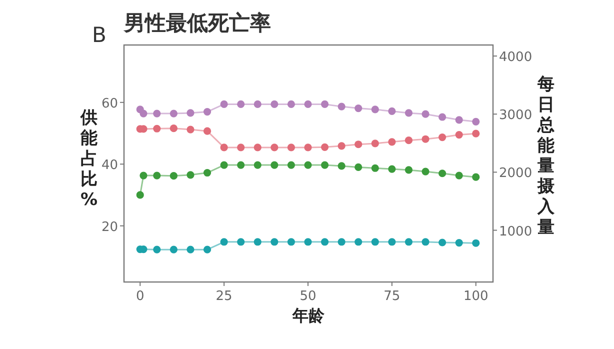 This screenshot has width=614, height=349. What do you see at coordinates (309, 315) in the screenshot?
I see `x-axis-title: 年龄` at bounding box center [309, 315].